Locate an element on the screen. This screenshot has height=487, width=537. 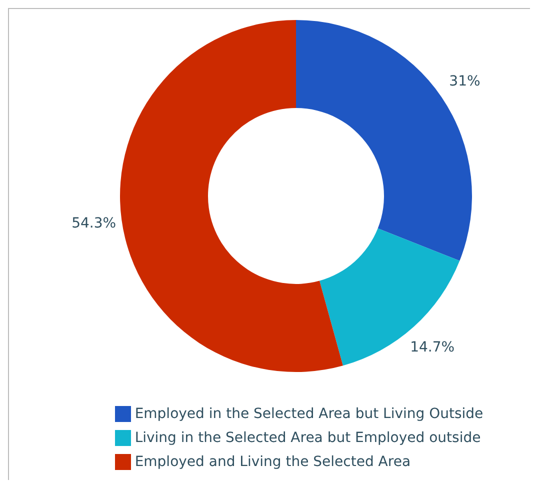
data-label: 31% is located at coordinates (464, 81).